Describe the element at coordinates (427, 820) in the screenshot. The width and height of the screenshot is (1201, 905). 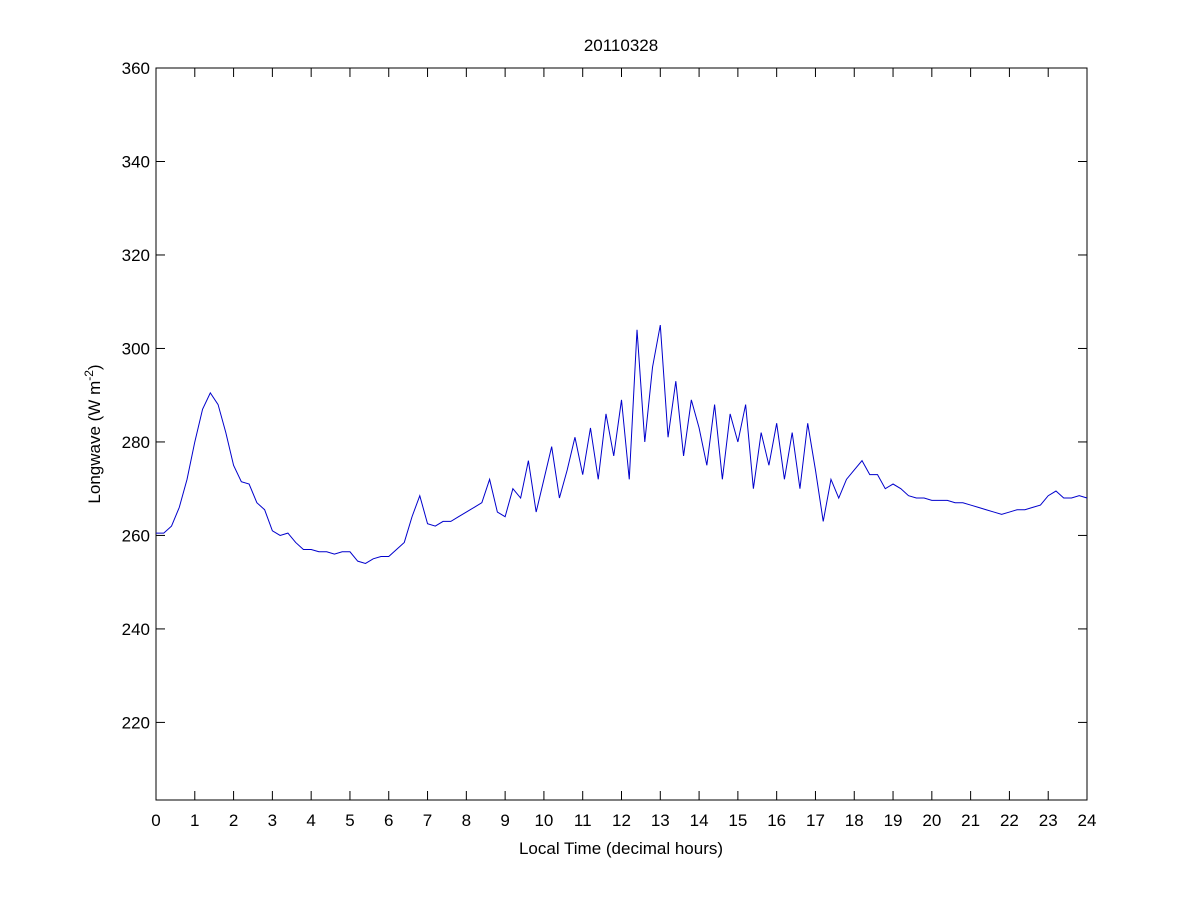
I see `x-tick-label: 7` at that location.